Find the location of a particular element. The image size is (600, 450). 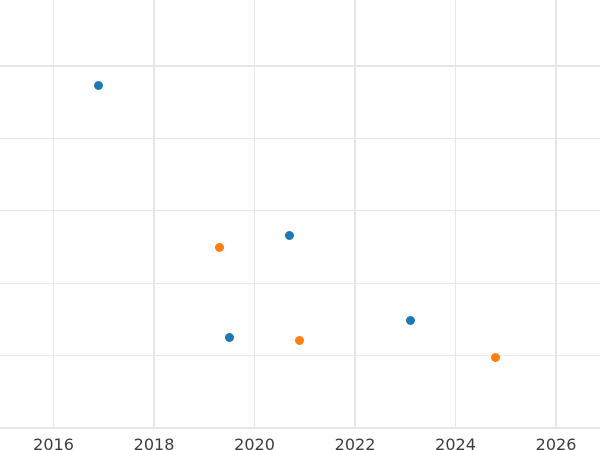

x-tick-label: 2024 is located at coordinates (455, 442).